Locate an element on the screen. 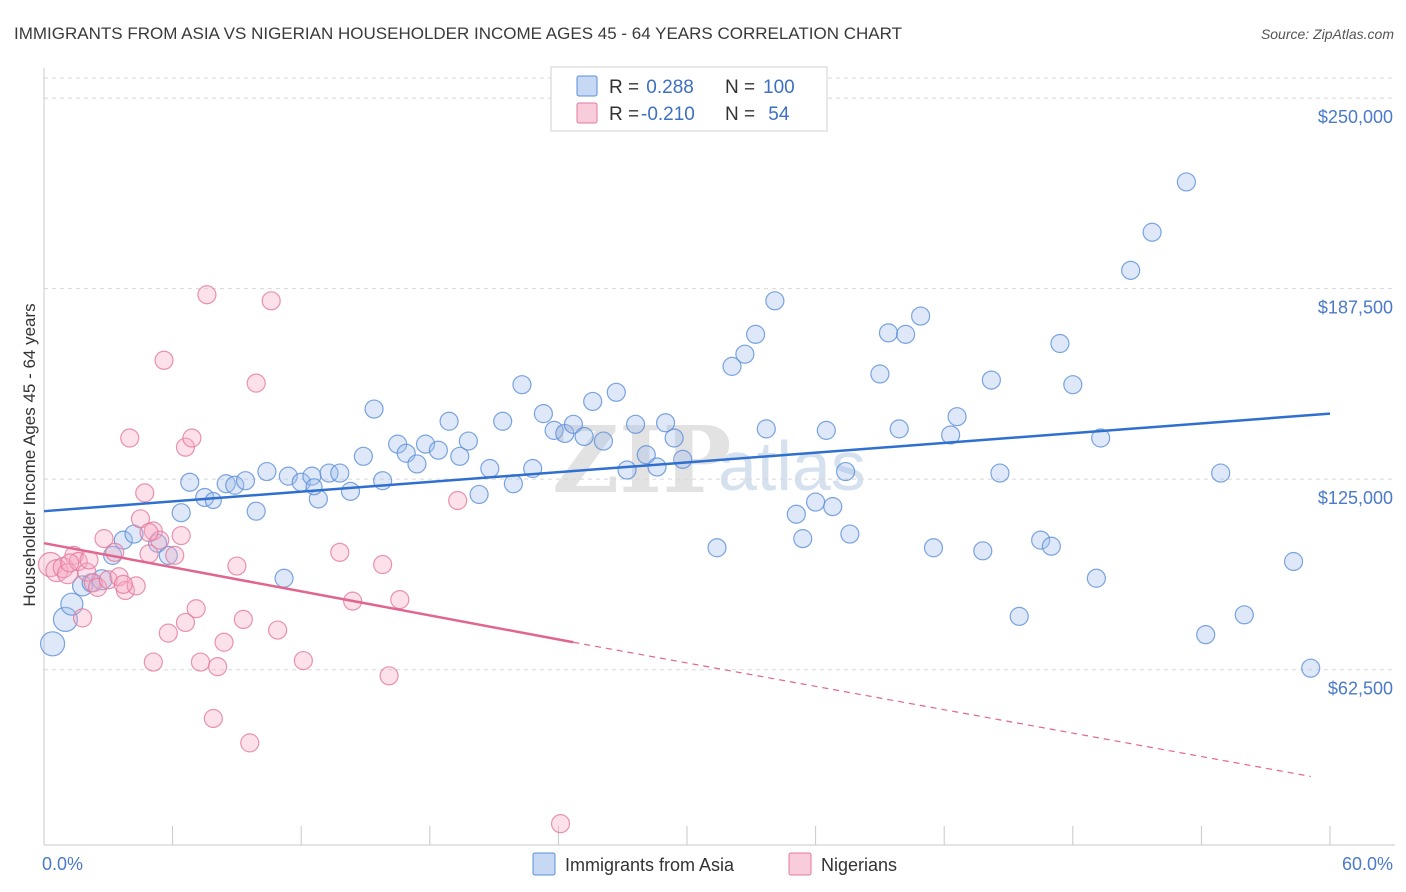 The width and height of the screenshot is (1406, 892). correlation-legend: R = 0.288 N = 100 R = -0.210 N = 54 is located at coordinates (689, 99).